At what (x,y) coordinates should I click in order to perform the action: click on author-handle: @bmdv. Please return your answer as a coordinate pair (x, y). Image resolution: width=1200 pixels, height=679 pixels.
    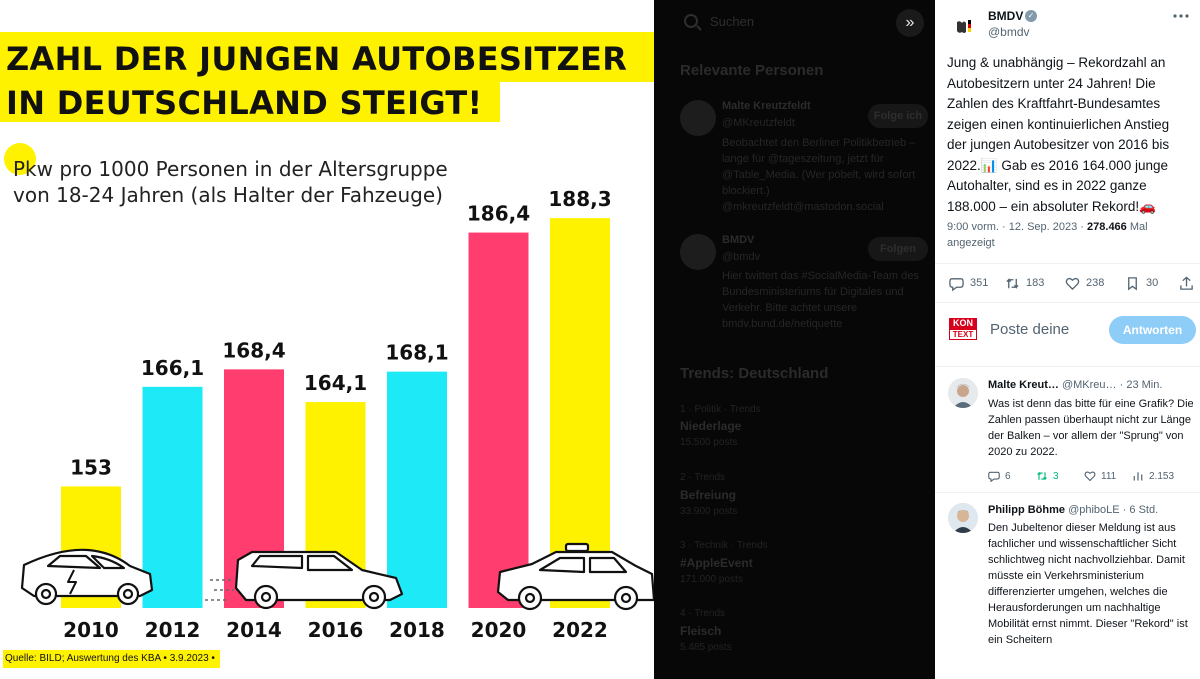
    Looking at the image, I should click on (1009, 32).